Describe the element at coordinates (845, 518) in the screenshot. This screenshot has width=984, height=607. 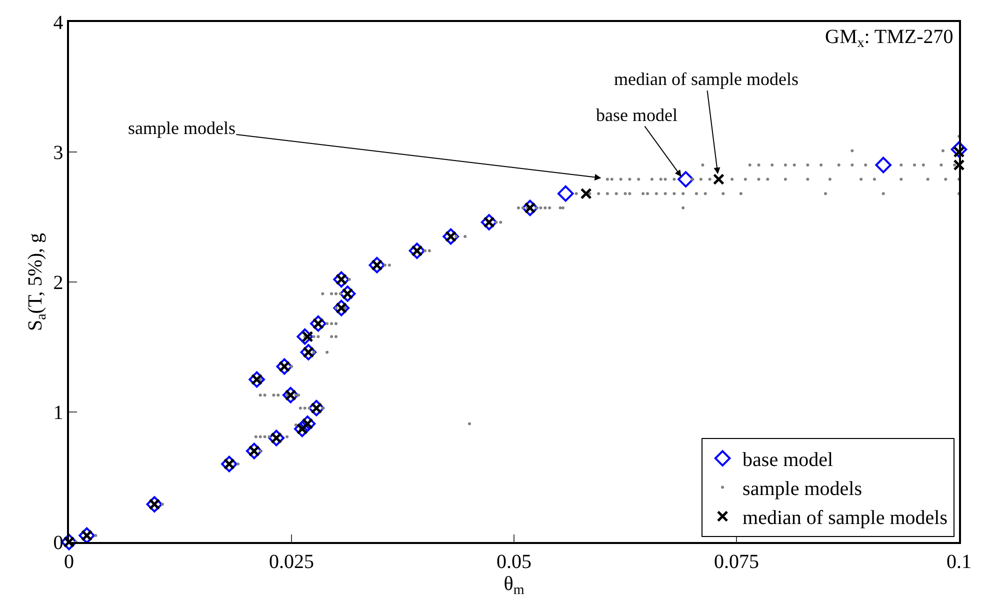
I see `legend-label: median of sample models` at that location.